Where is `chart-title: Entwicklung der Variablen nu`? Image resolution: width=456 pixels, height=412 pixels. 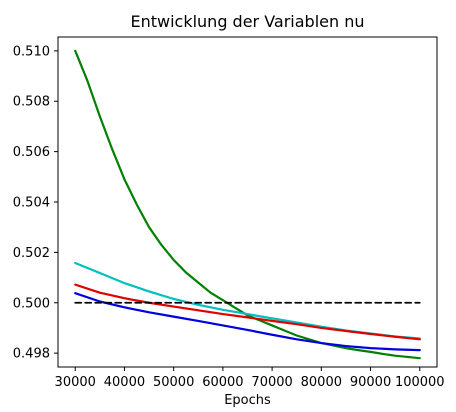
chart-title: Entwicklung der Variablen nu is located at coordinates (247, 21).